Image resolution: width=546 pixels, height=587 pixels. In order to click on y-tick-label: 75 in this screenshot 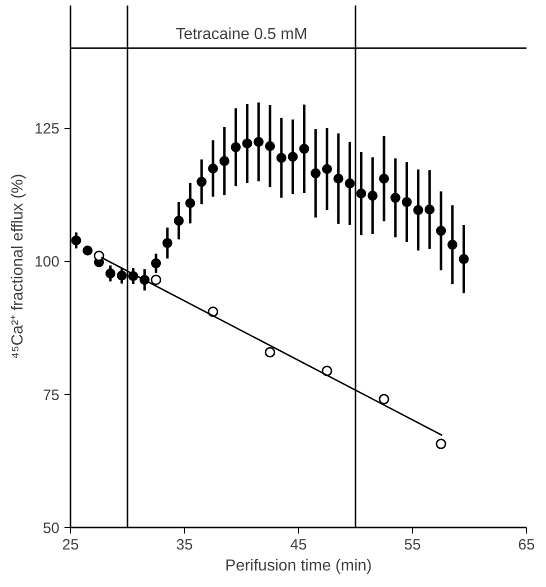, I will do `click(51, 395)`.